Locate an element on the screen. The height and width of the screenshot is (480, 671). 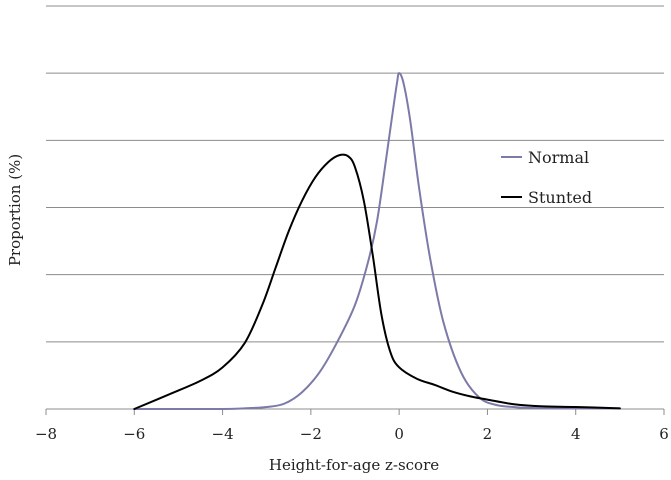
x-tick-label: −8 is located at coordinates (46, 434).